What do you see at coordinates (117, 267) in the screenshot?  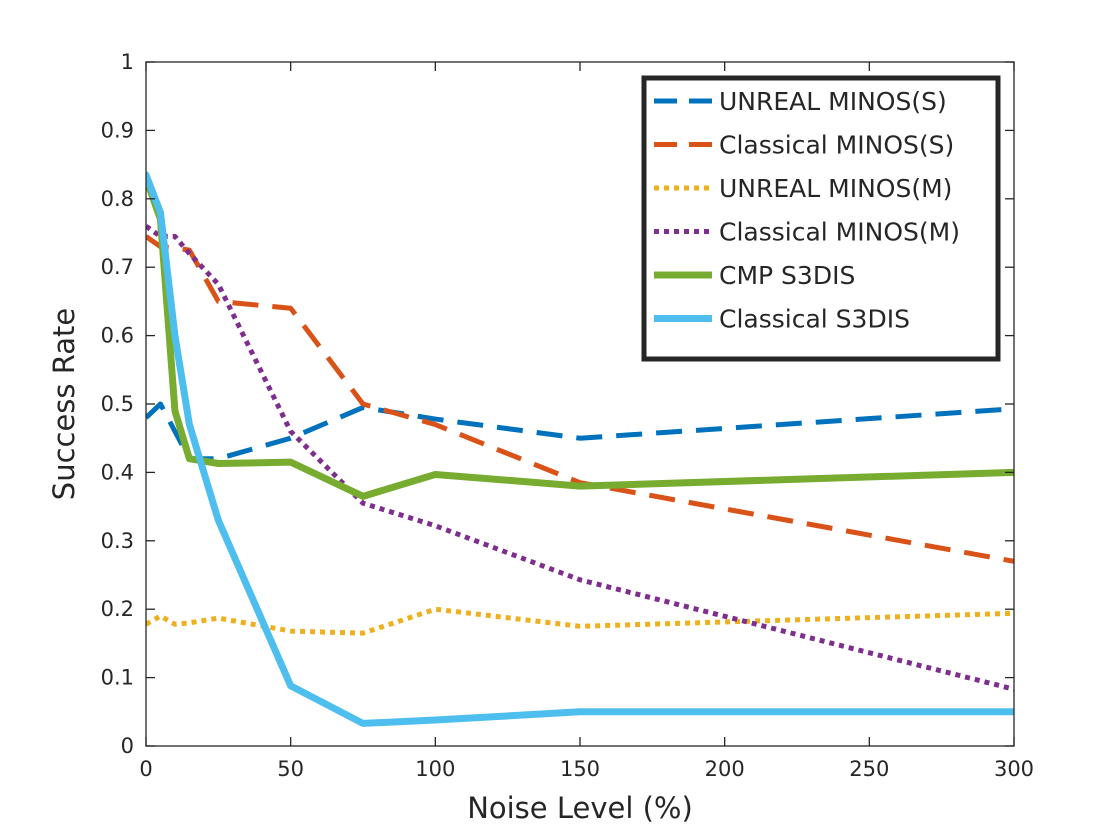 I see `y-tick-label: 0.7` at bounding box center [117, 267].